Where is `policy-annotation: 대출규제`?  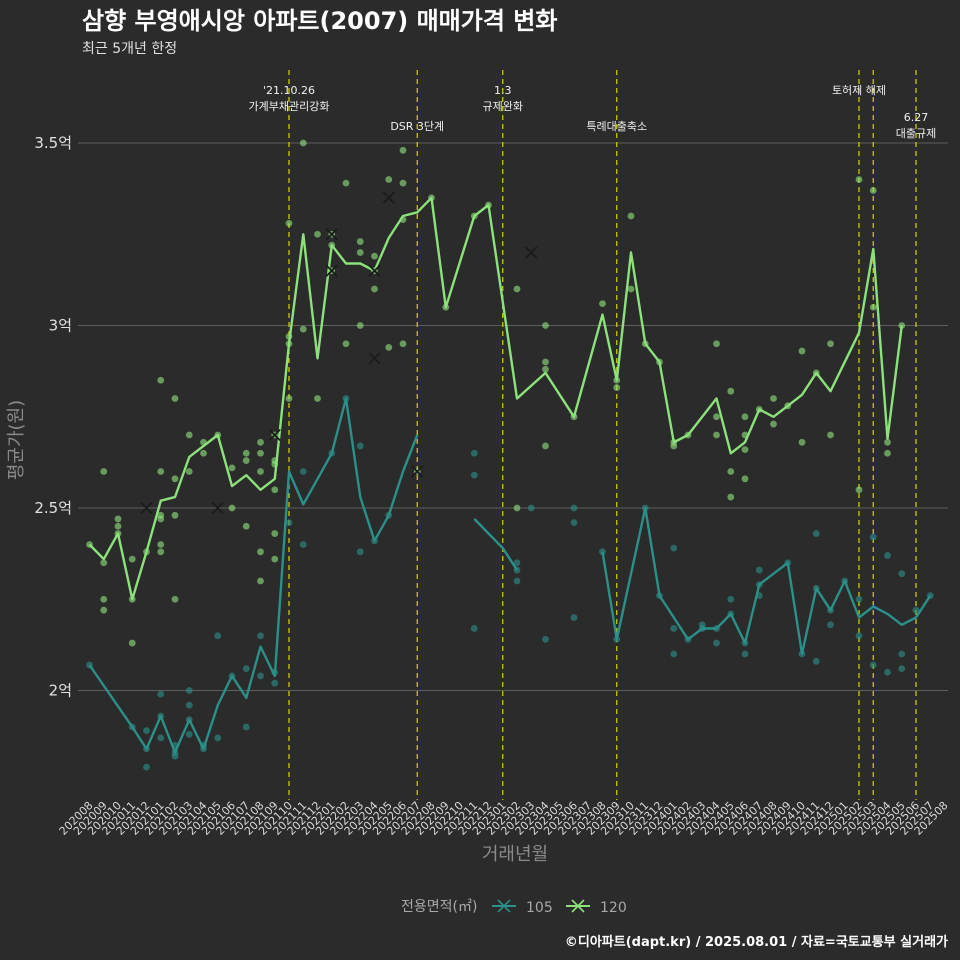 policy-annotation: 대출규제 is located at coordinates (916, 133).